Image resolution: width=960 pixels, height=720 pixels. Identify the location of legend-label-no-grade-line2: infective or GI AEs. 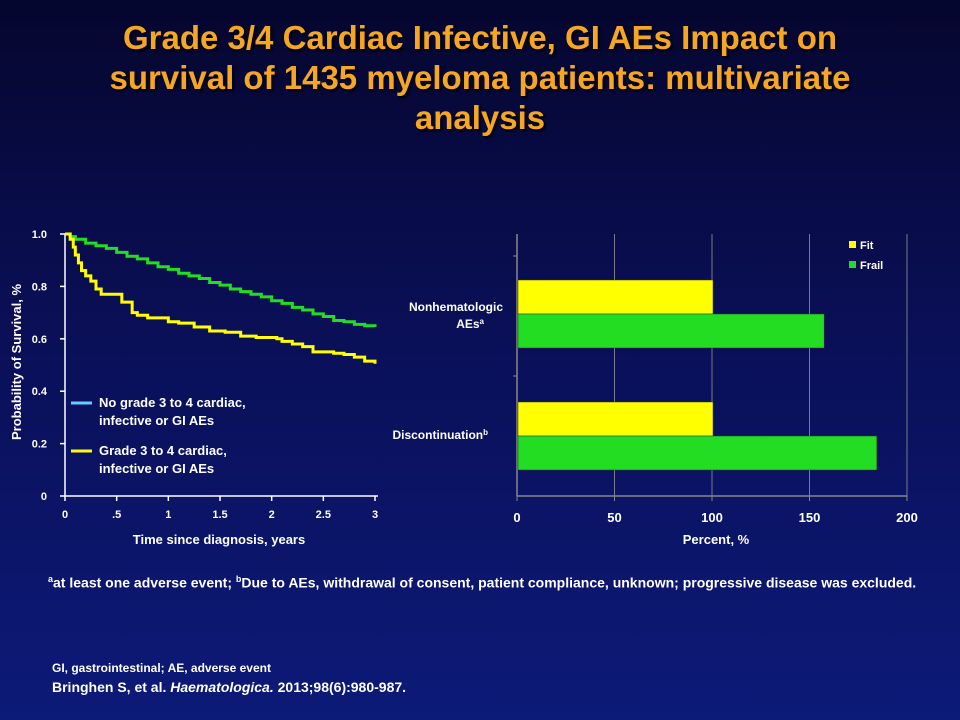
(156, 420).